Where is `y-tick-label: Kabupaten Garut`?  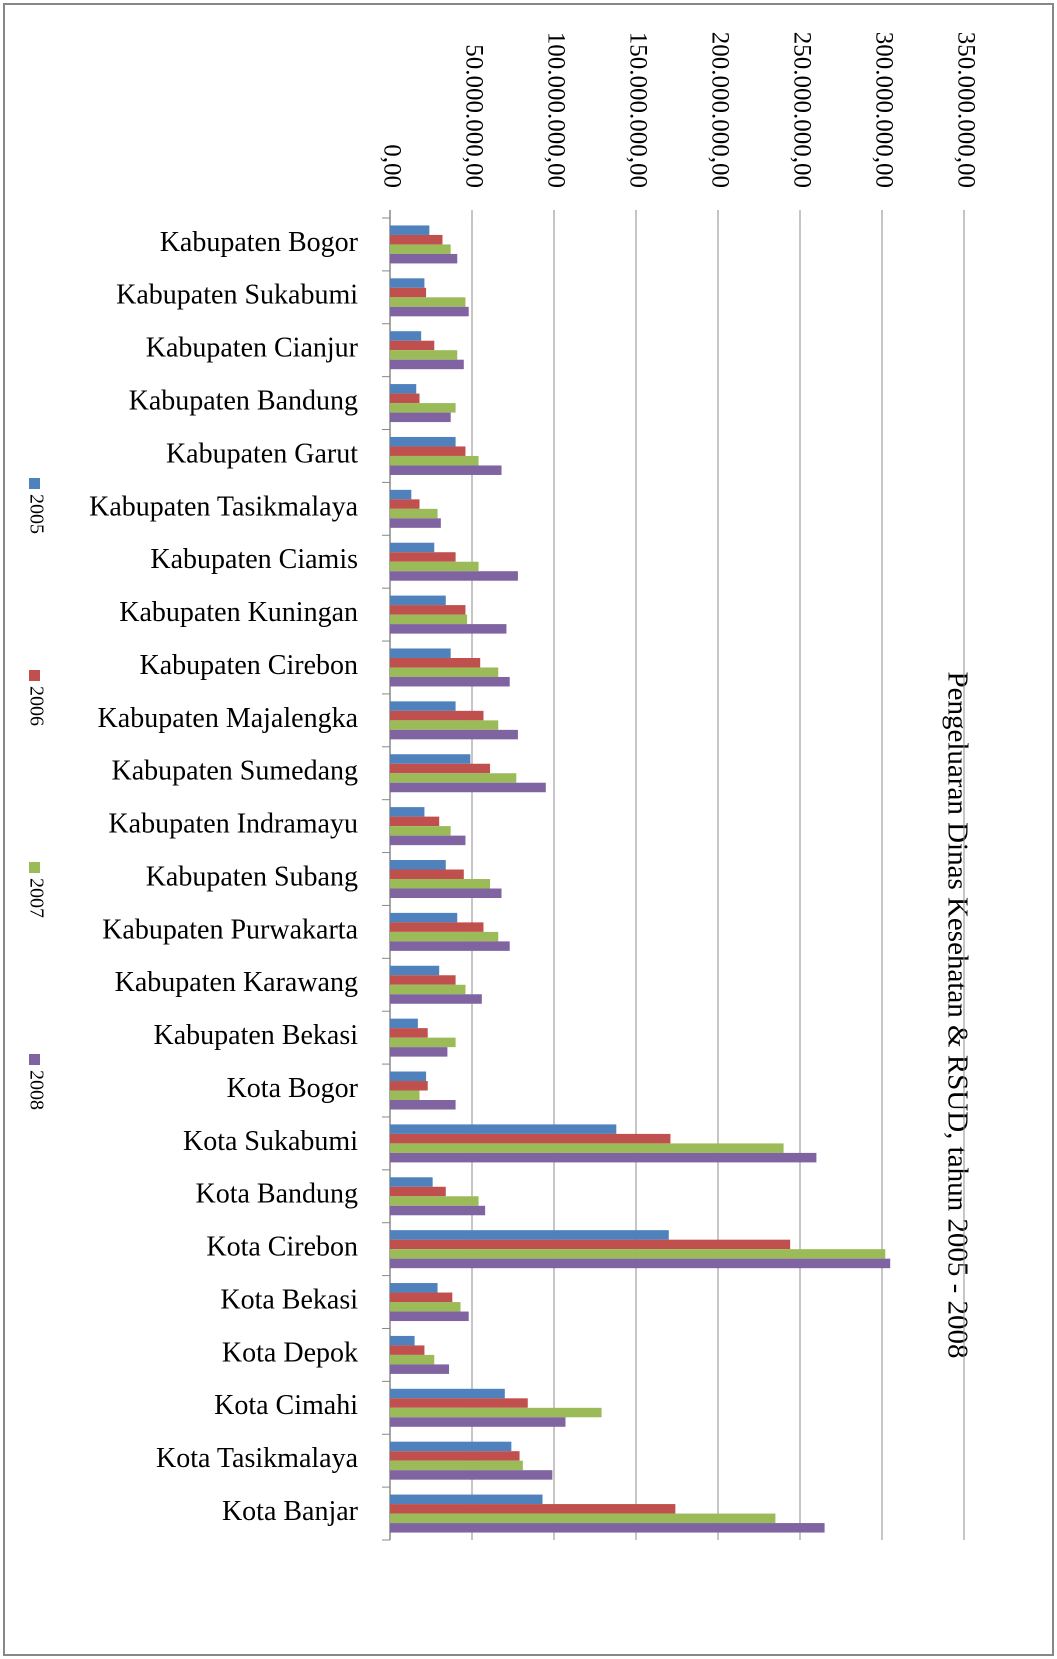 y-tick-label: Kabupaten Garut is located at coordinates (262, 453).